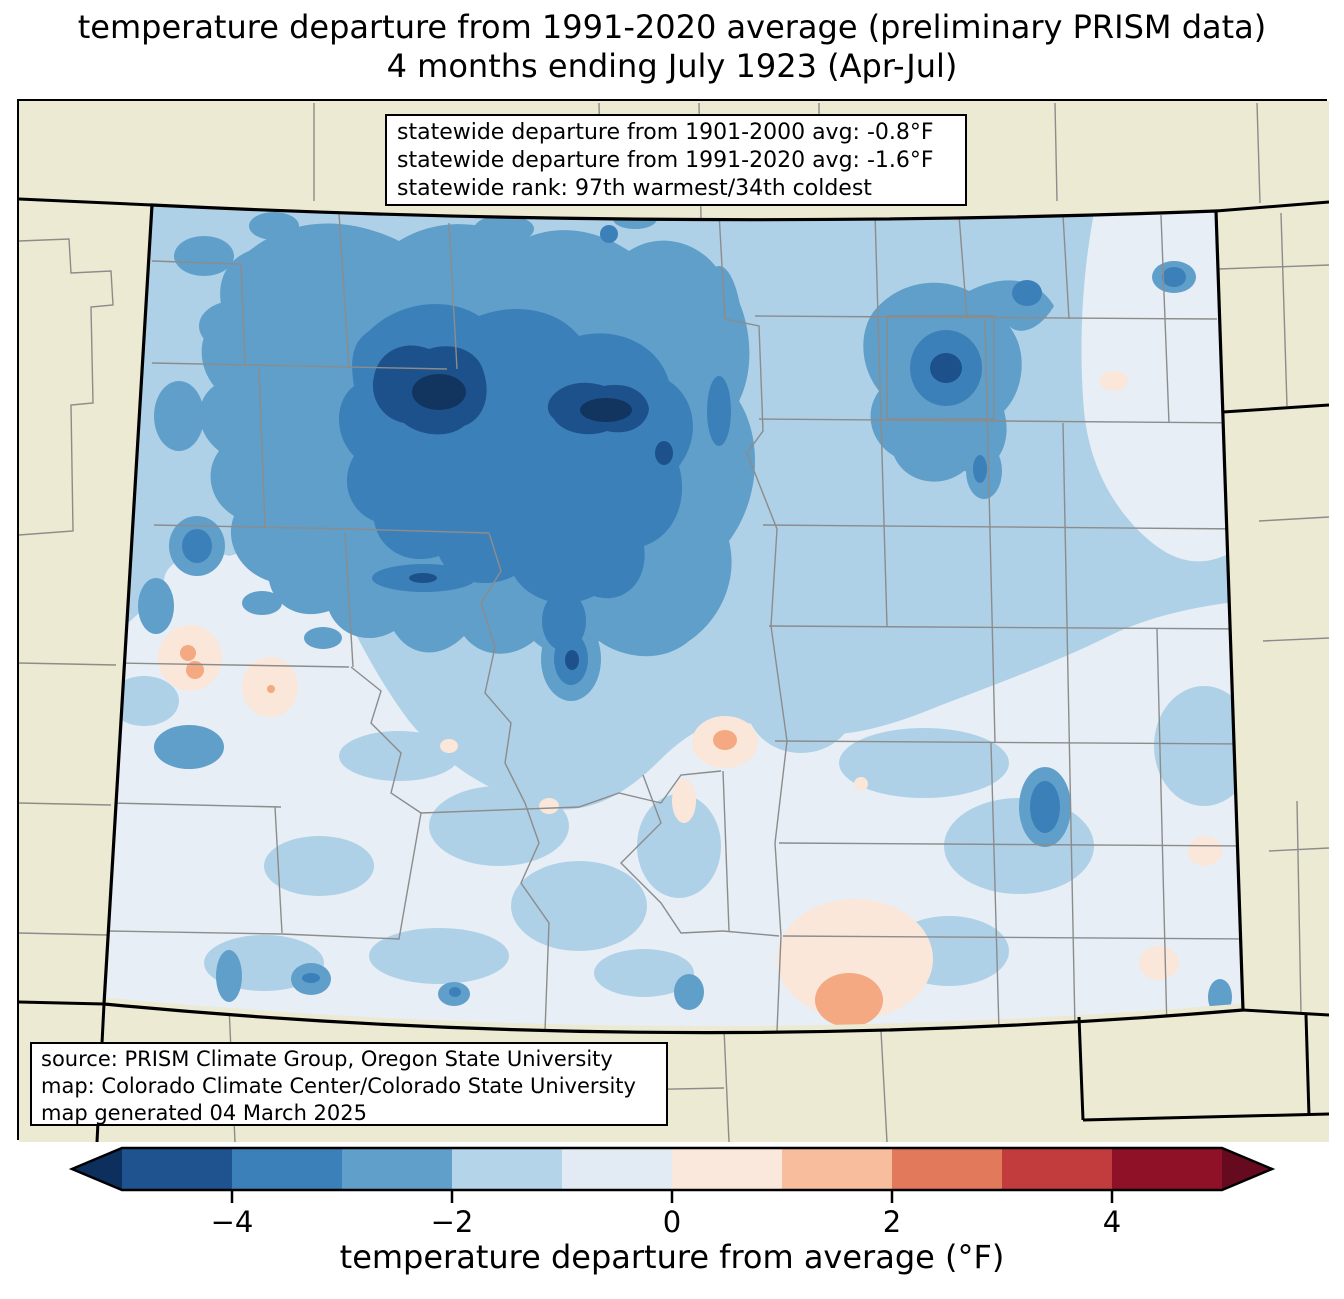 The width and height of the screenshot is (1344, 1299). I want to click on band-extreme-cores, so click(522, 398).